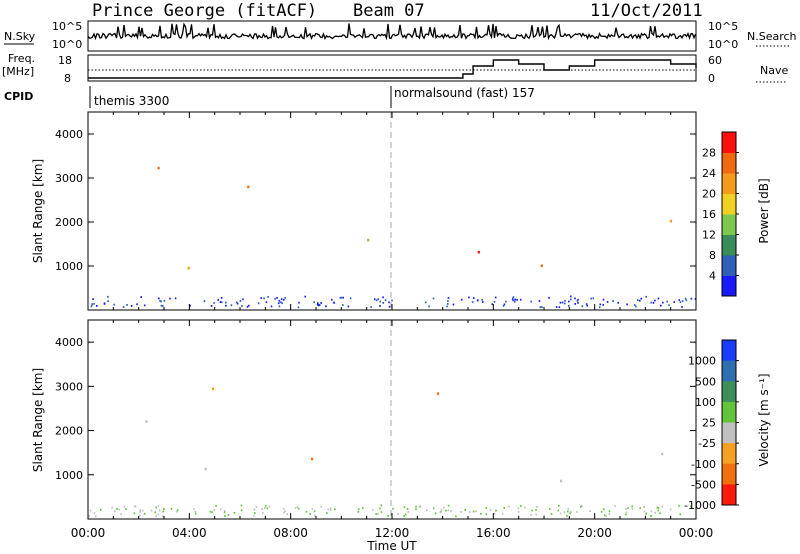 Image resolution: width=800 pixels, height=554 pixels. What do you see at coordinates (705, 402) in the screenshot?
I see `colorbar-tick-label: 100` at bounding box center [705, 402].